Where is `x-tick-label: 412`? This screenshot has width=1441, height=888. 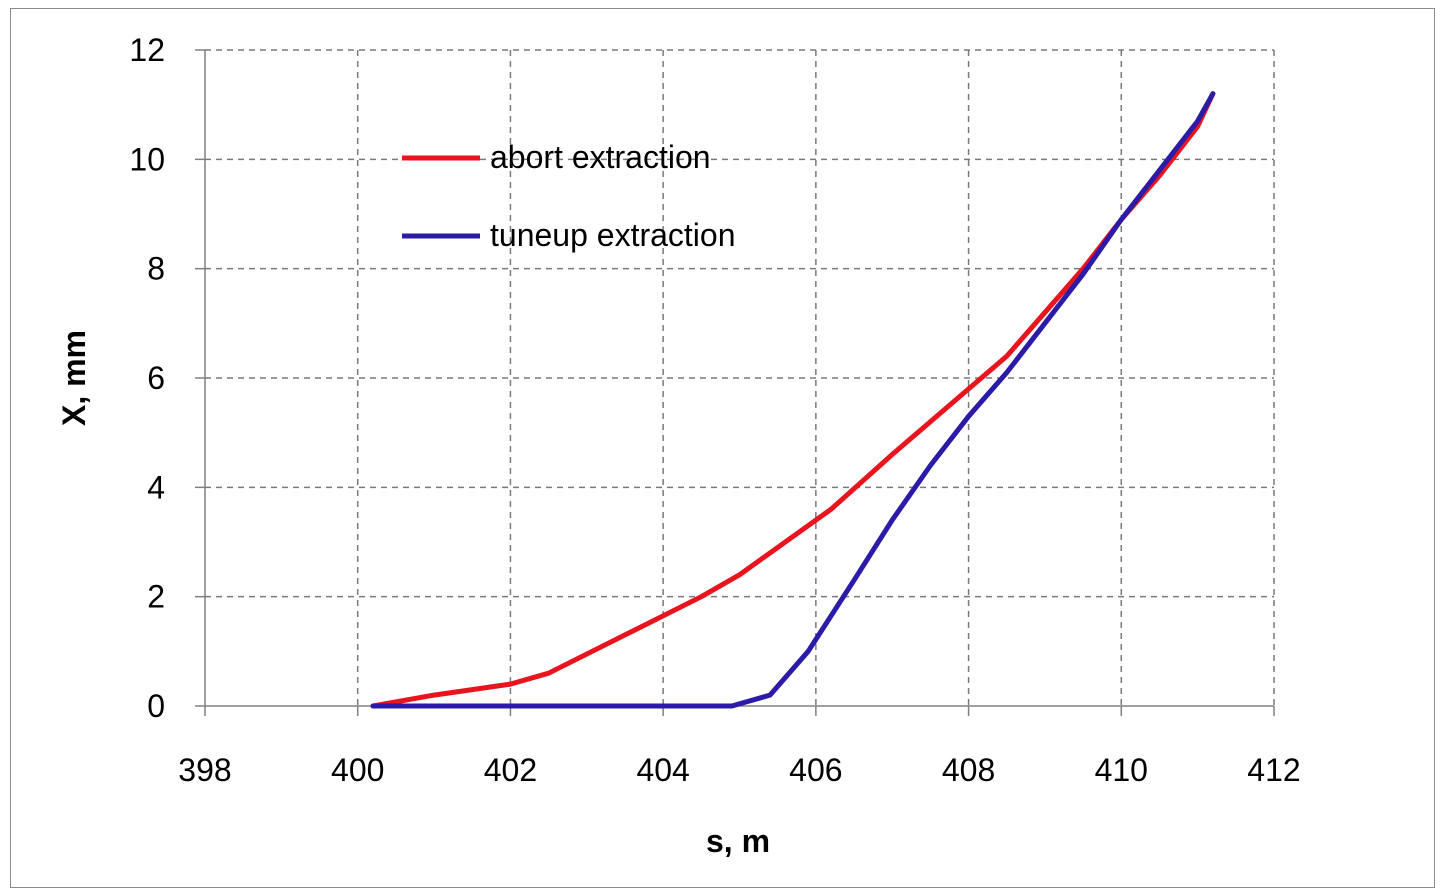 x-tick-label: 412 is located at coordinates (1273, 770).